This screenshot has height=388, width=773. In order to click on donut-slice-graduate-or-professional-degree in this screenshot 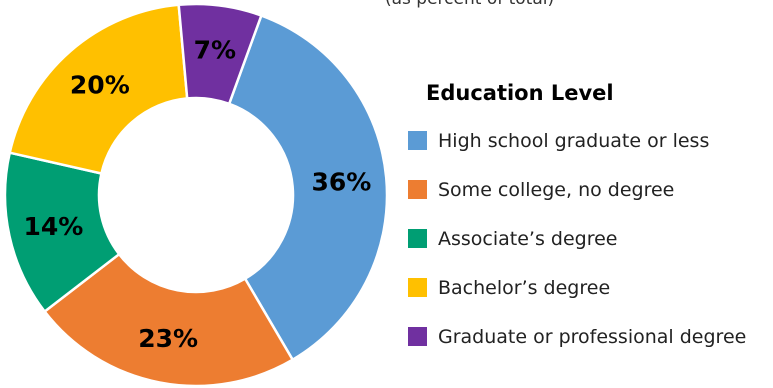, I will do `click(220, 54)`.